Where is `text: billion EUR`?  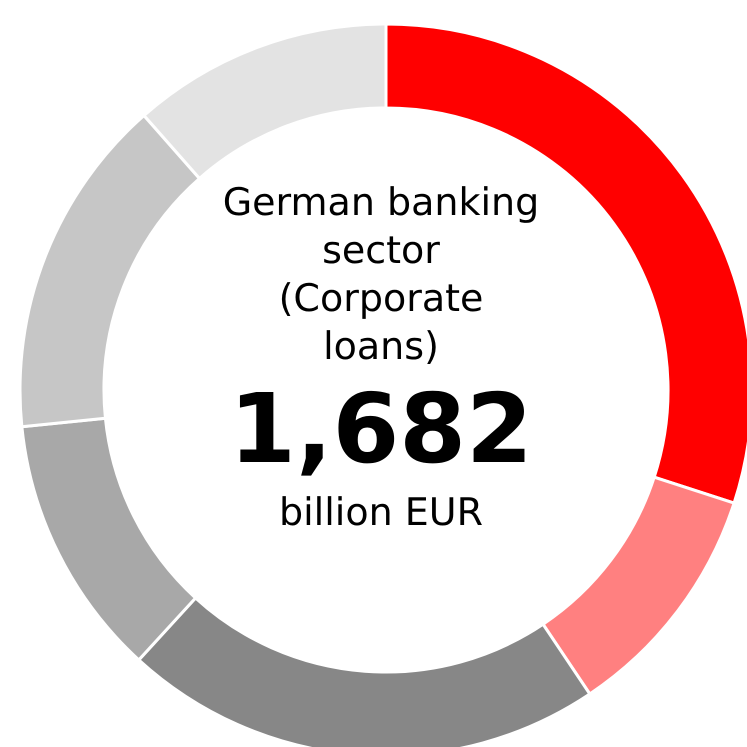 text: billion EUR is located at coordinates (381, 512).